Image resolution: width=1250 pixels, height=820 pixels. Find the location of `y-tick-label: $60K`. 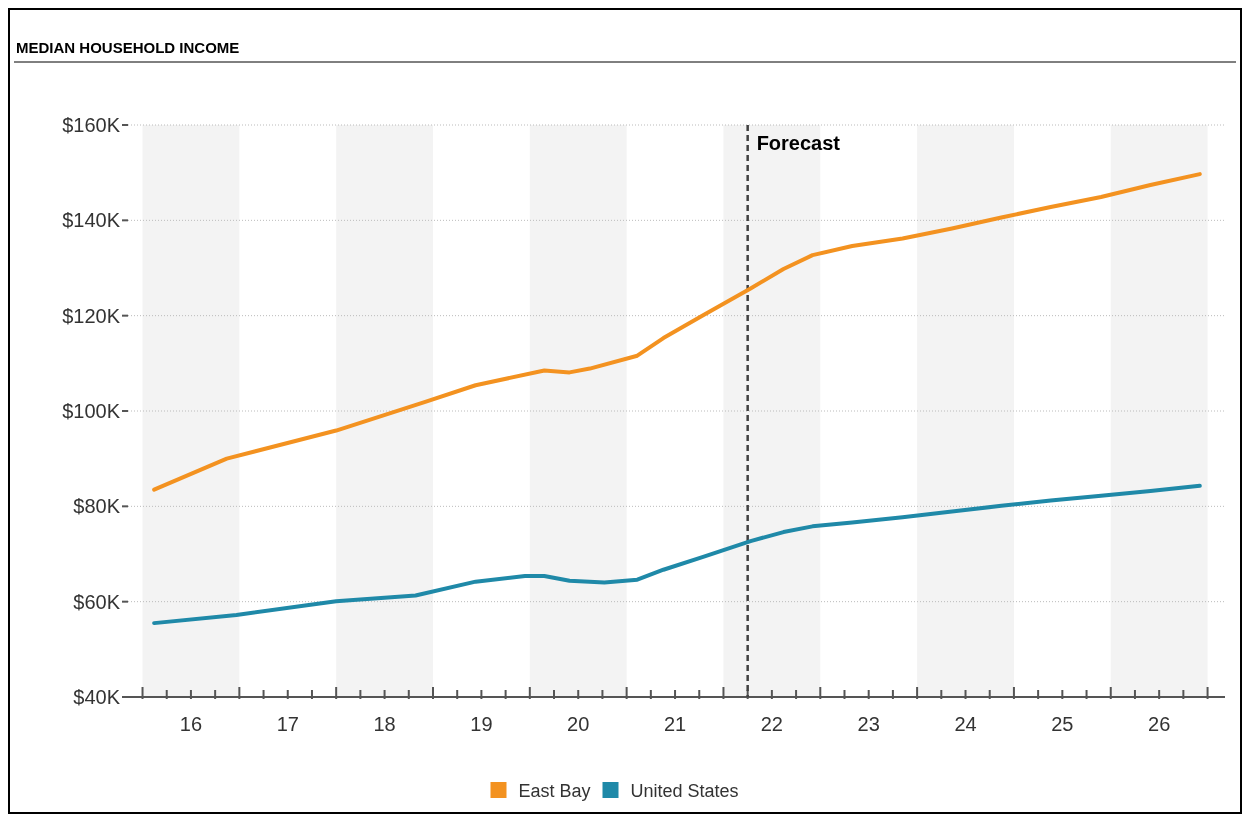

y-tick-label: $60K is located at coordinates (97, 601).